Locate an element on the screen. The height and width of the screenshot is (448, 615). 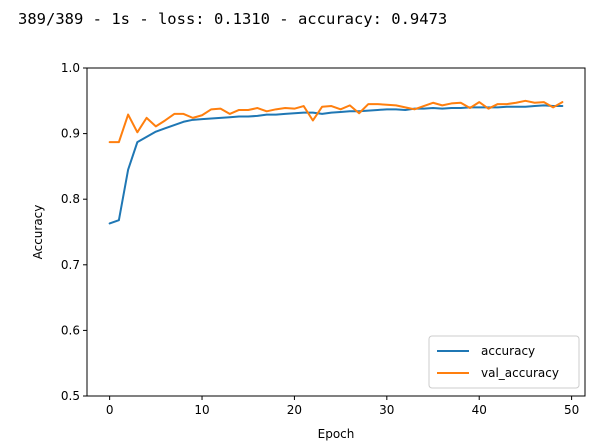
x-tick-label: 20 is located at coordinates (294, 410).